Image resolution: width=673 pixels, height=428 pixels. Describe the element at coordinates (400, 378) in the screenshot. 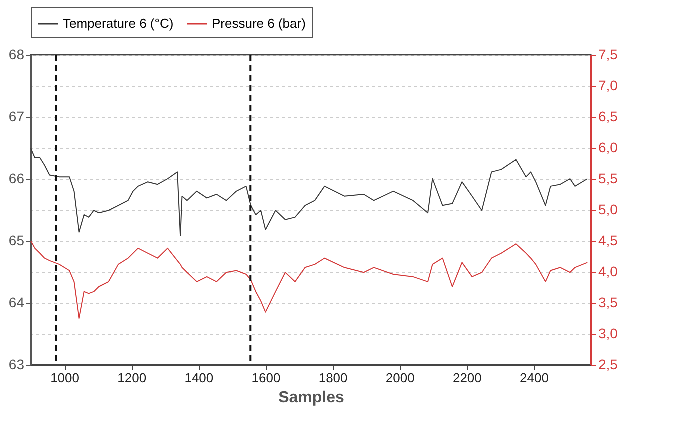

I see `x-tick-label: 2000` at that location.